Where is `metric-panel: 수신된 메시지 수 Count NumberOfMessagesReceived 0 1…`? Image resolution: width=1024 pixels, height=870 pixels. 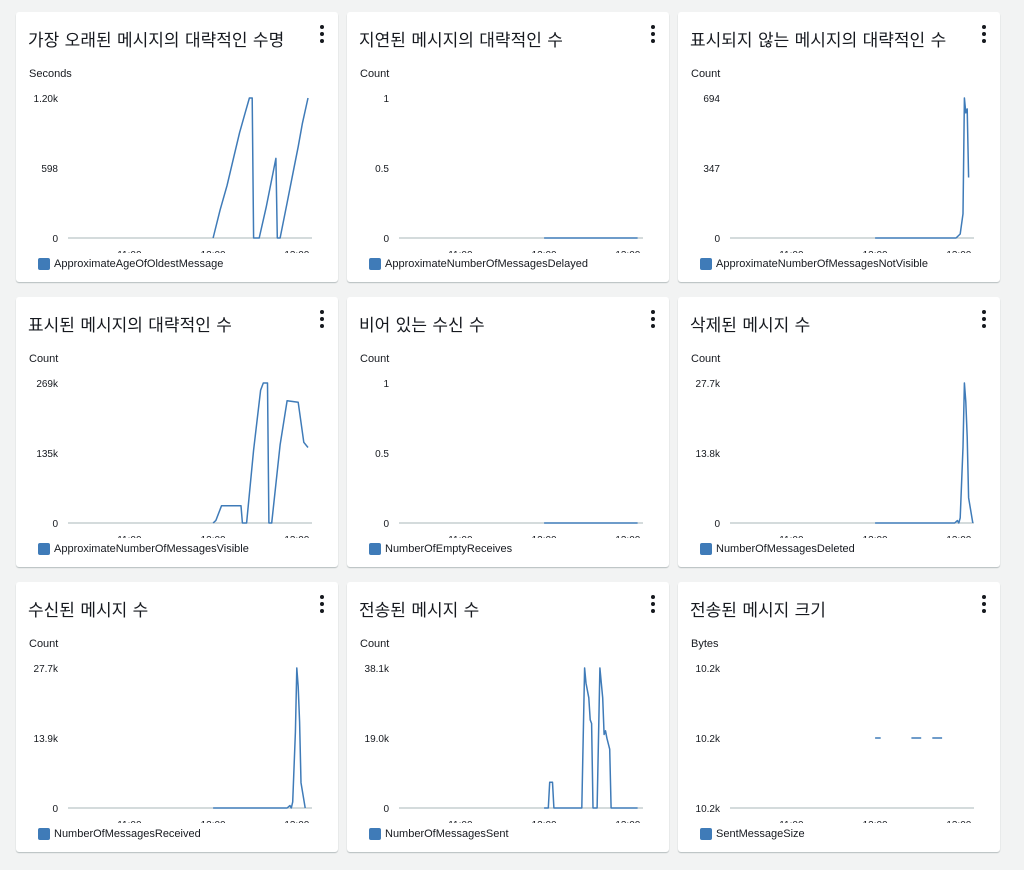
metric-panel: 수신된 메시지 수 Count NumberOfMessagesReceived 0 1… is located at coordinates (177, 717).